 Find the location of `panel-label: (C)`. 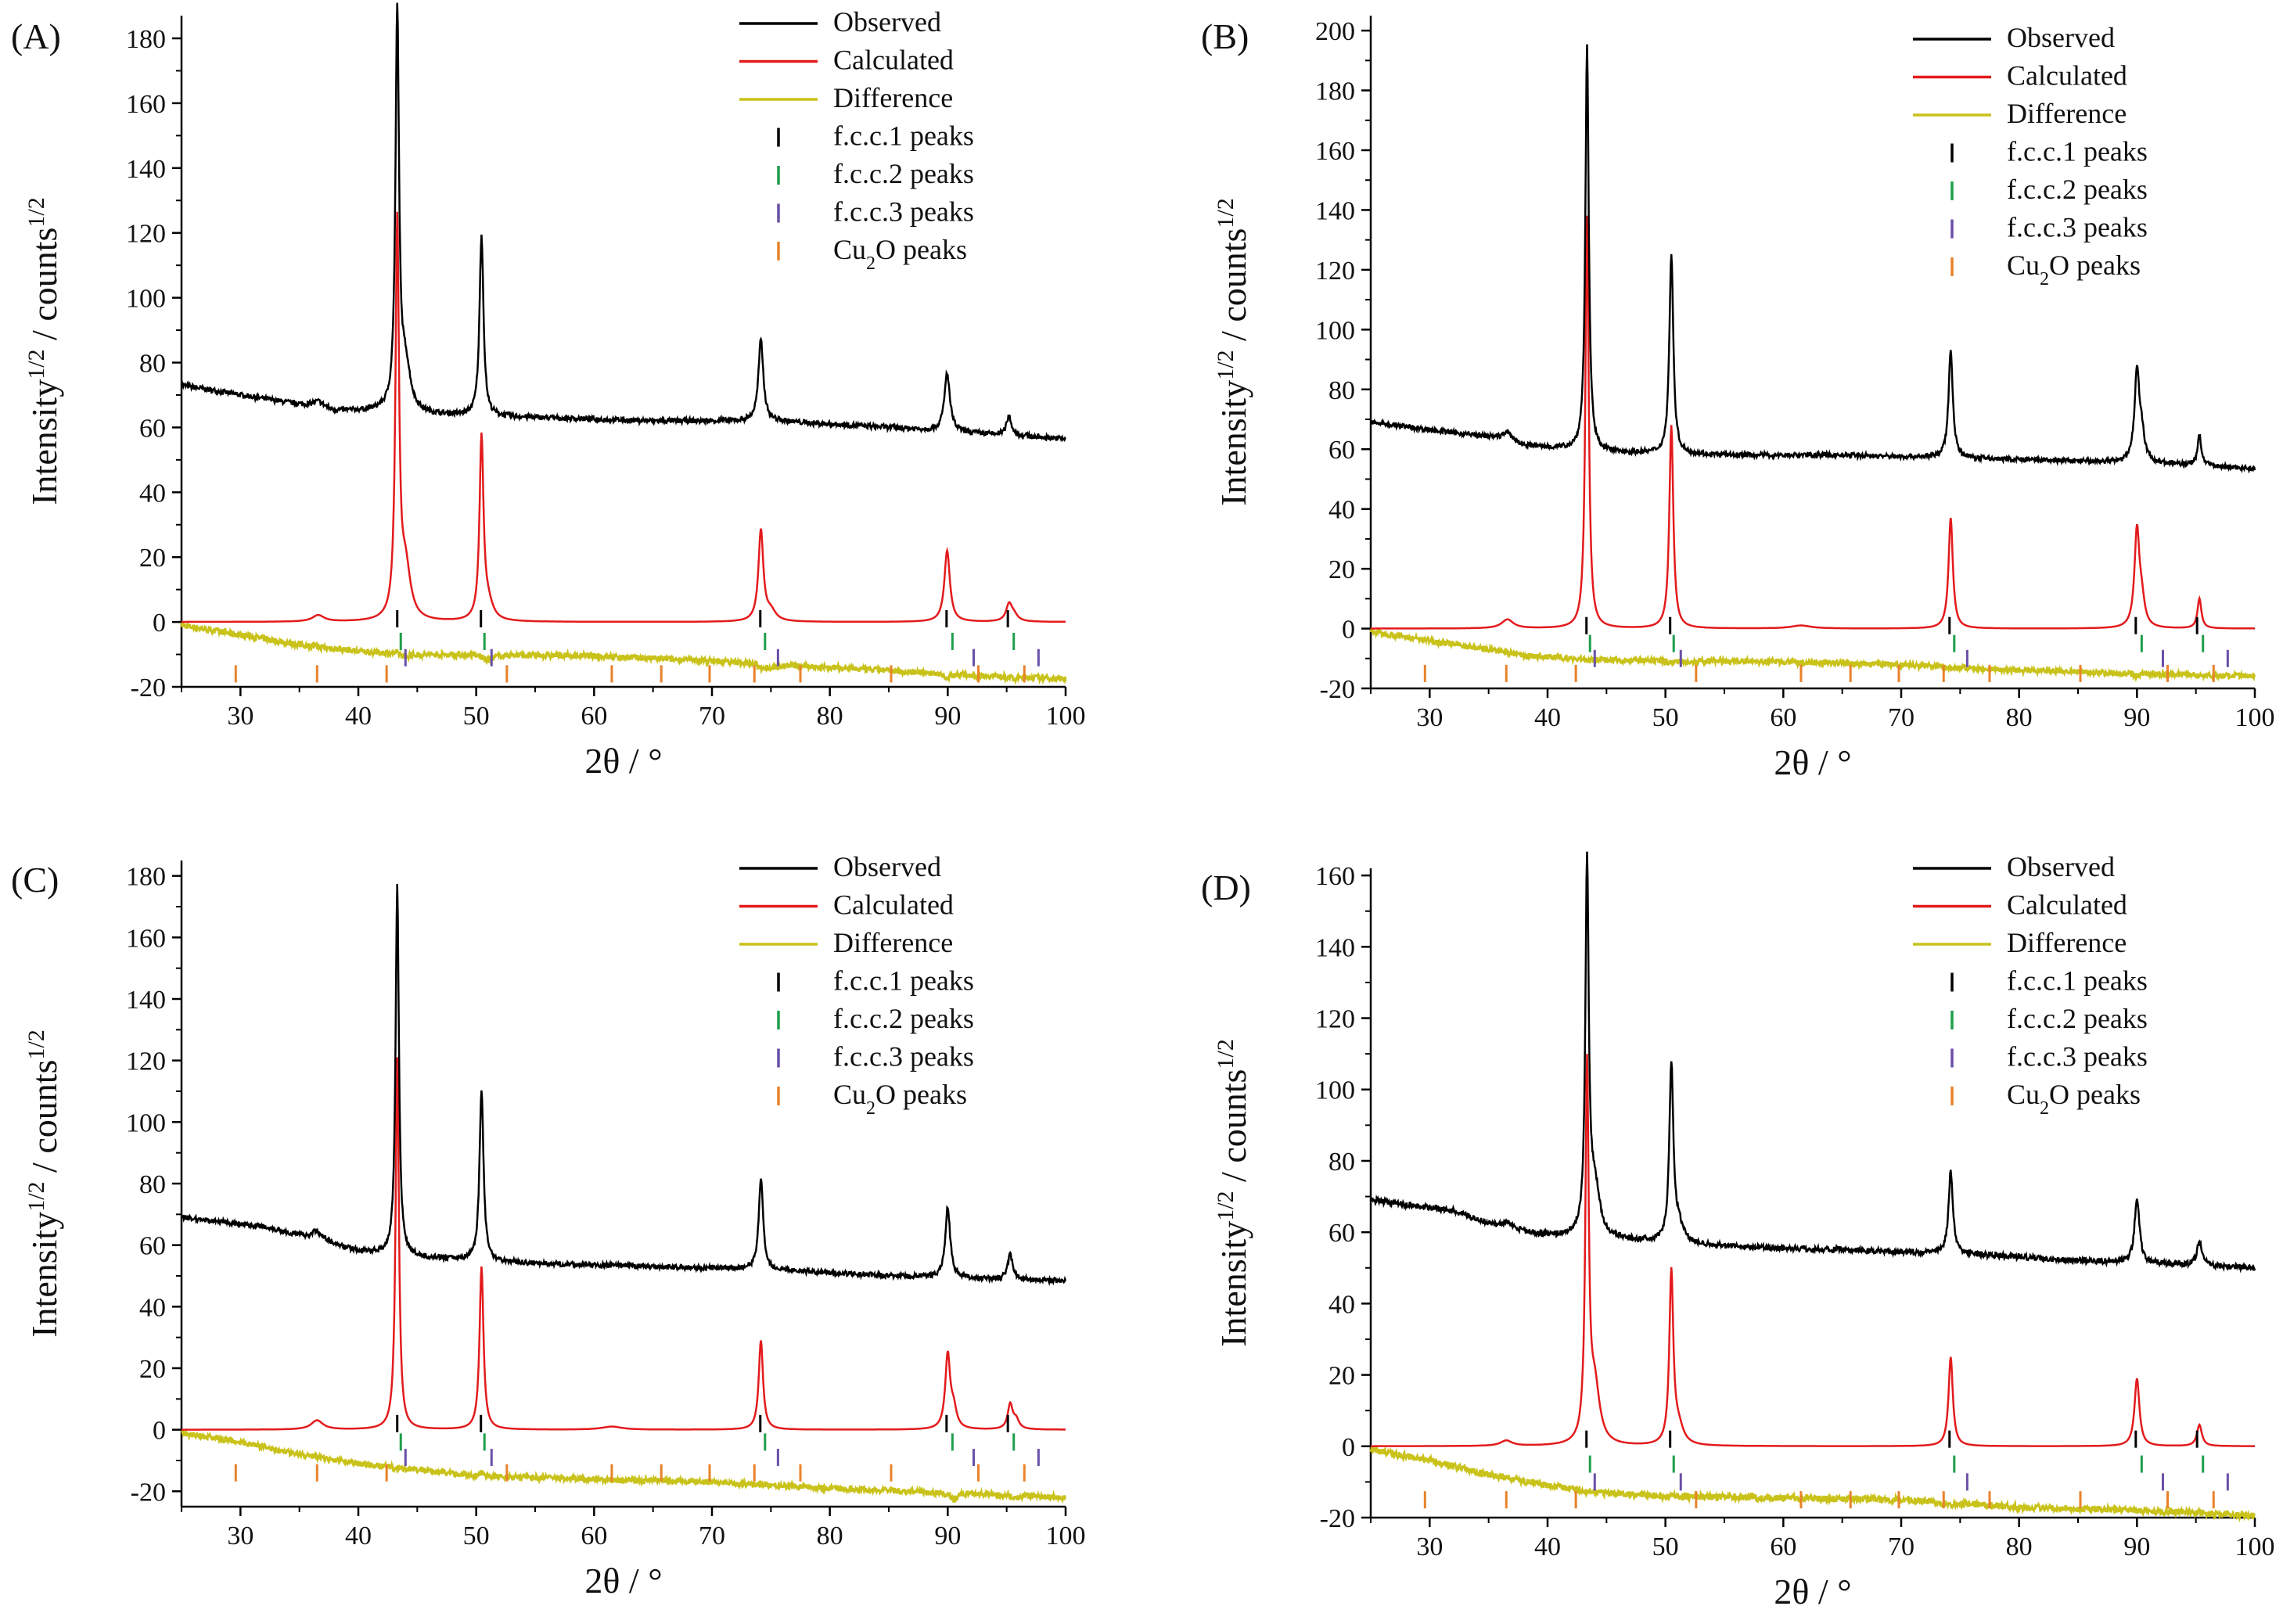

panel-label: (C) is located at coordinates (35, 880).